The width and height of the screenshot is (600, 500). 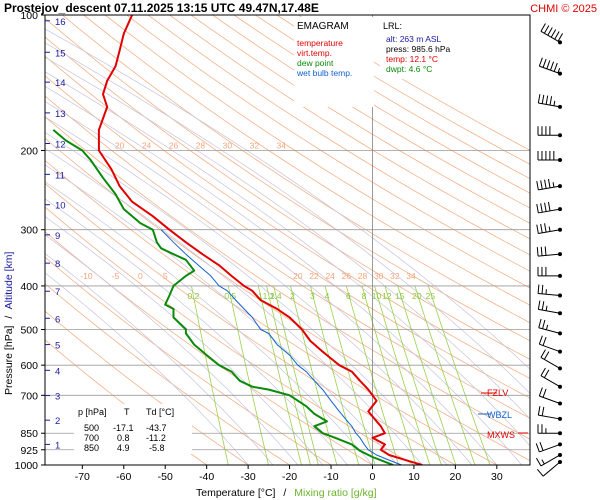 I want to click on adiabat-label: 30, so click(x=379, y=276).